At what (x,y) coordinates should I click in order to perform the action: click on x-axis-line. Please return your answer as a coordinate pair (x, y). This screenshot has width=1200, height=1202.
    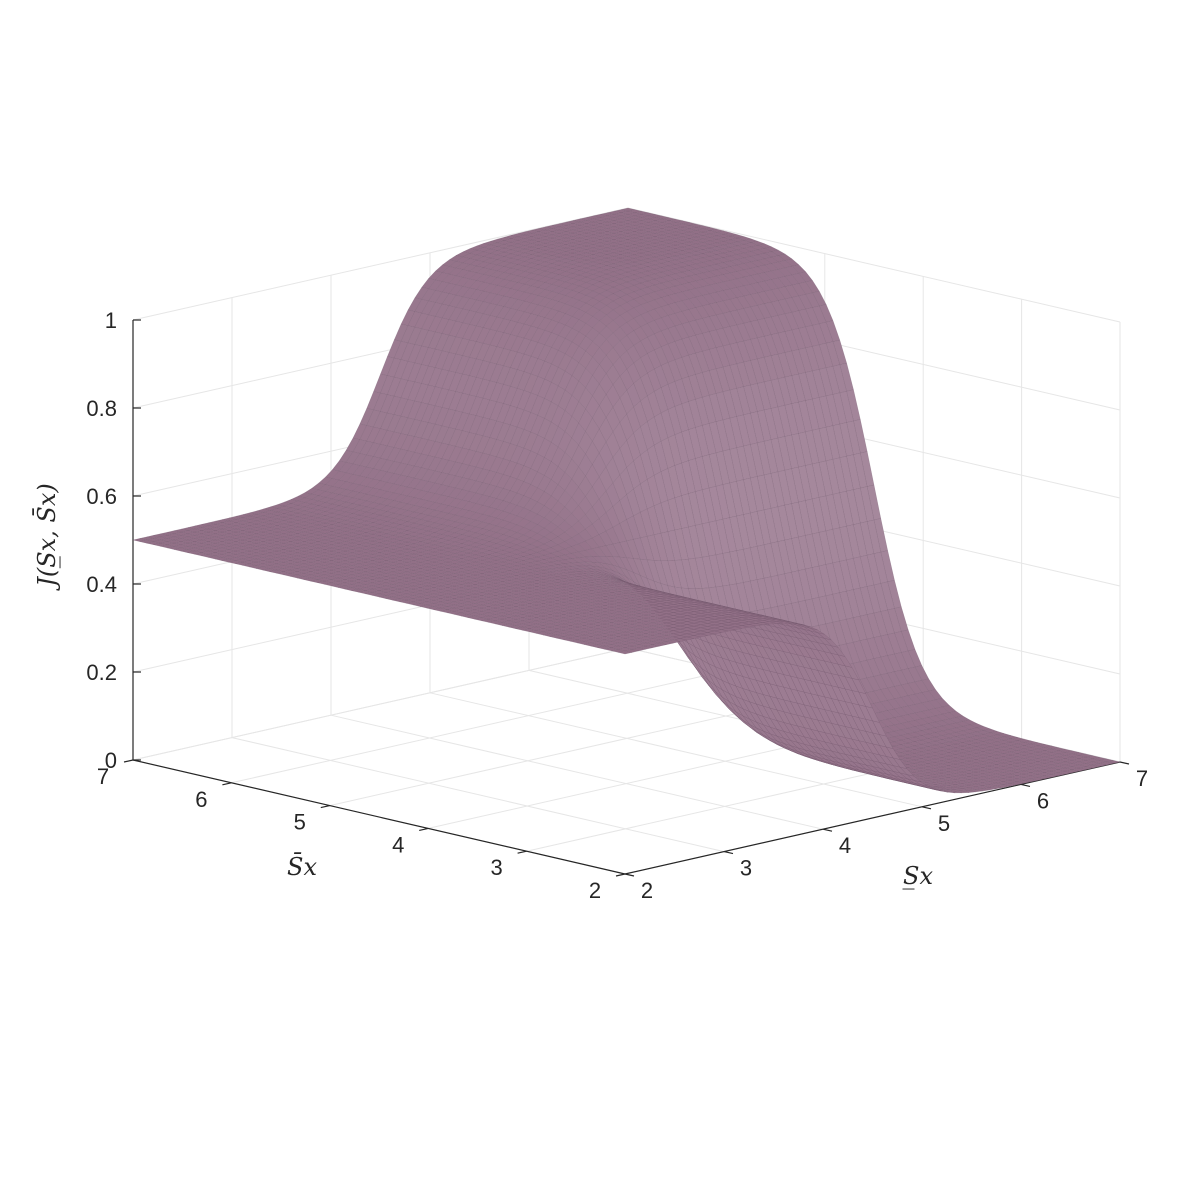
    Looking at the image, I should click on (872, 818).